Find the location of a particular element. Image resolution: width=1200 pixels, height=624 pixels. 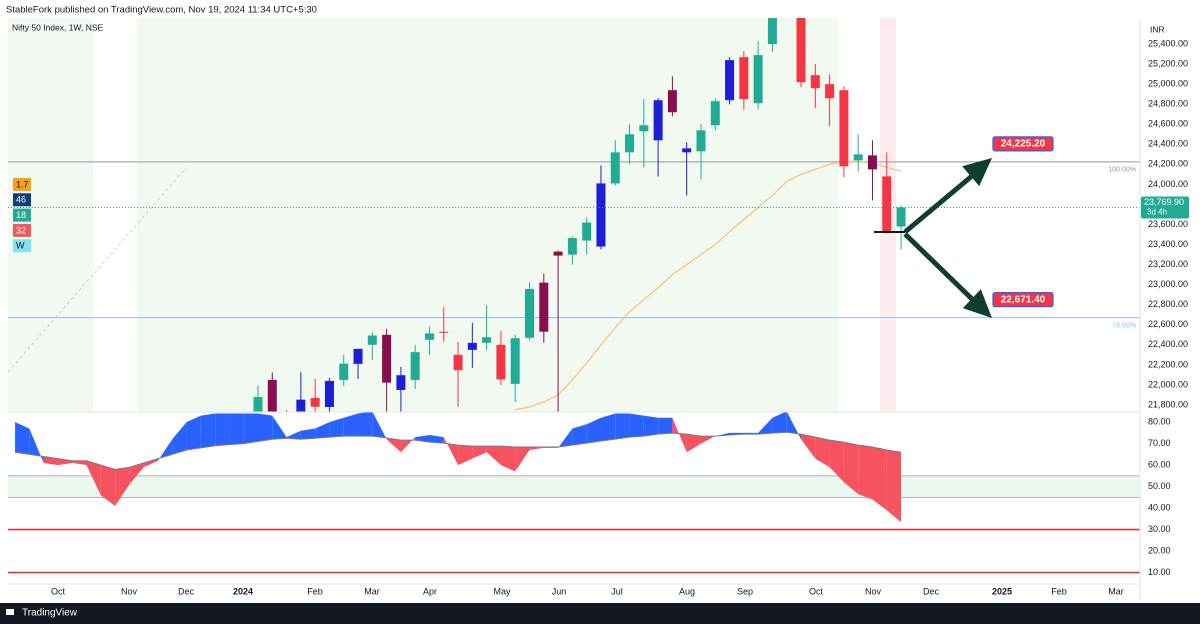

y-tick-label: 80.00 is located at coordinates (1159, 421).